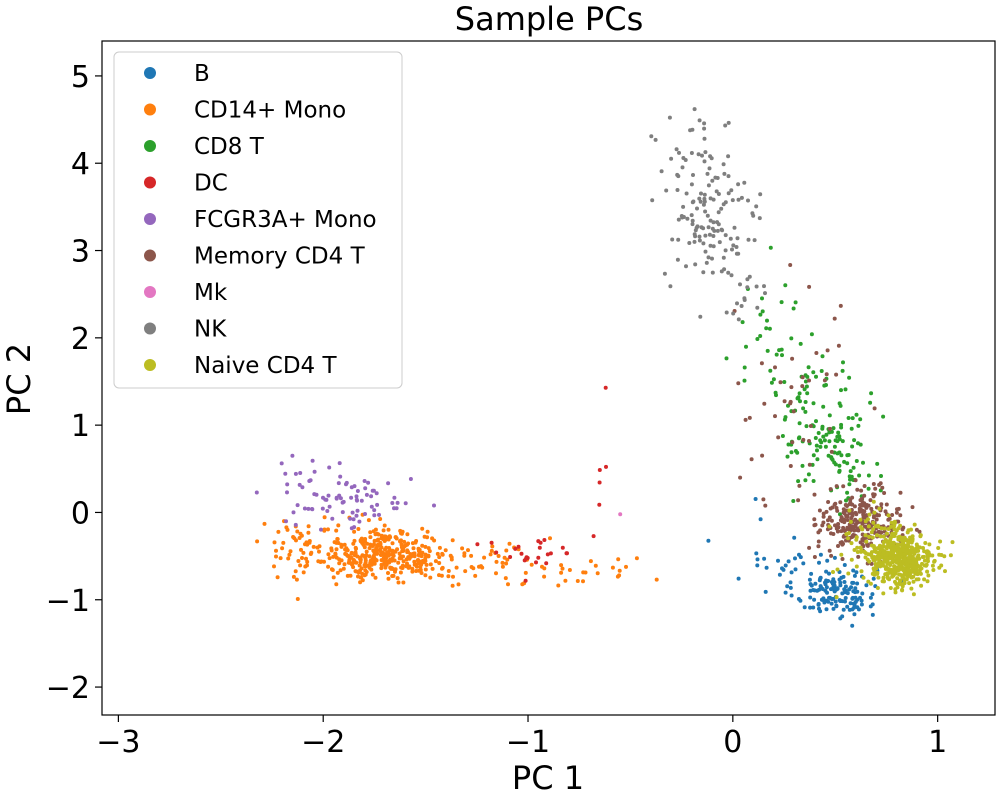  I want to click on series-3-points, so click(541, 484).